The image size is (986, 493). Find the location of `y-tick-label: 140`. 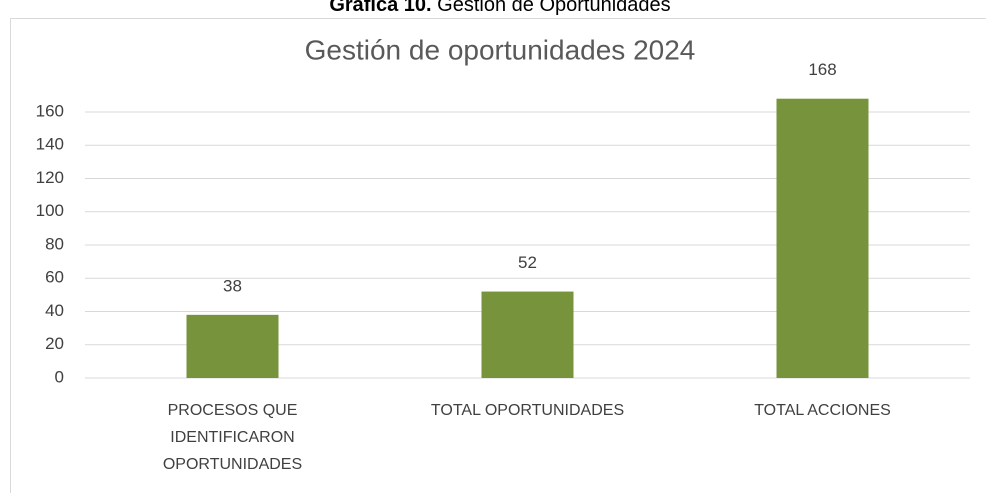

y-tick-label: 140 is located at coordinates (50, 144).